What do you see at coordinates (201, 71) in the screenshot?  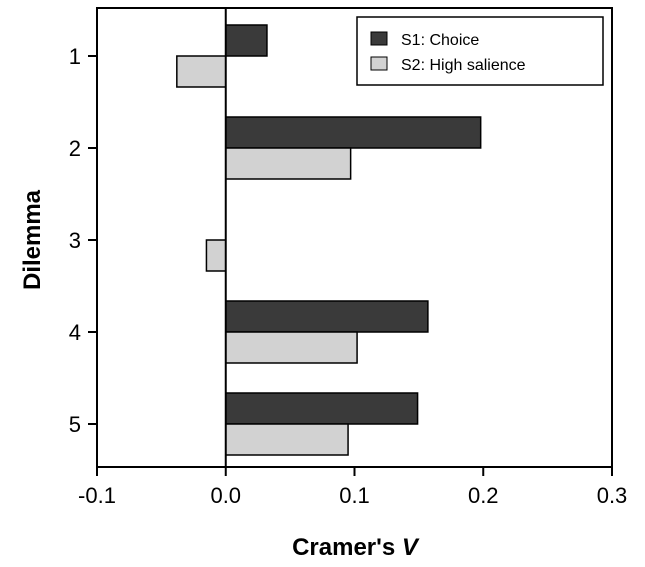 I see `bar-dilemma-1-s2` at bounding box center [201, 71].